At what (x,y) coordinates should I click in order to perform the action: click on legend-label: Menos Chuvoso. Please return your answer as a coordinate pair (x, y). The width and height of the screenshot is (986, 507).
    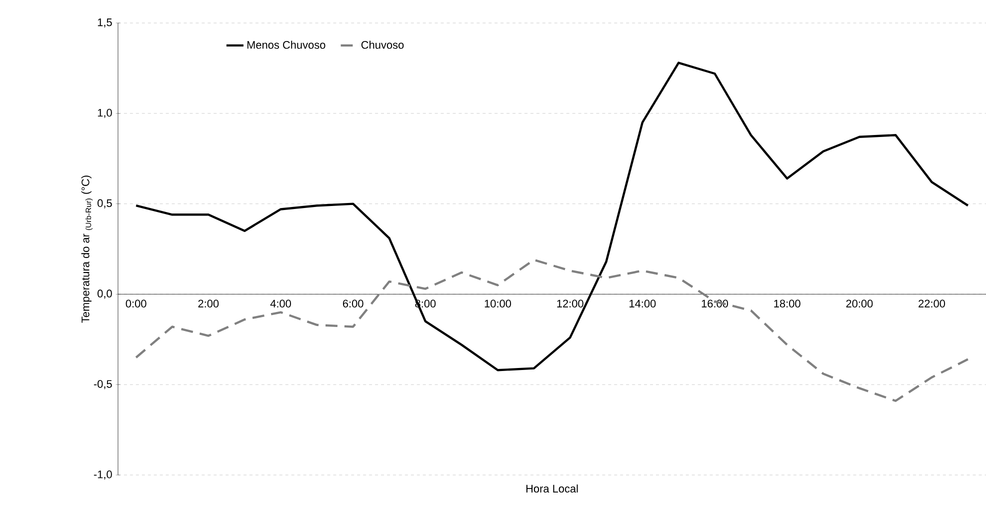
    Looking at the image, I should click on (286, 44).